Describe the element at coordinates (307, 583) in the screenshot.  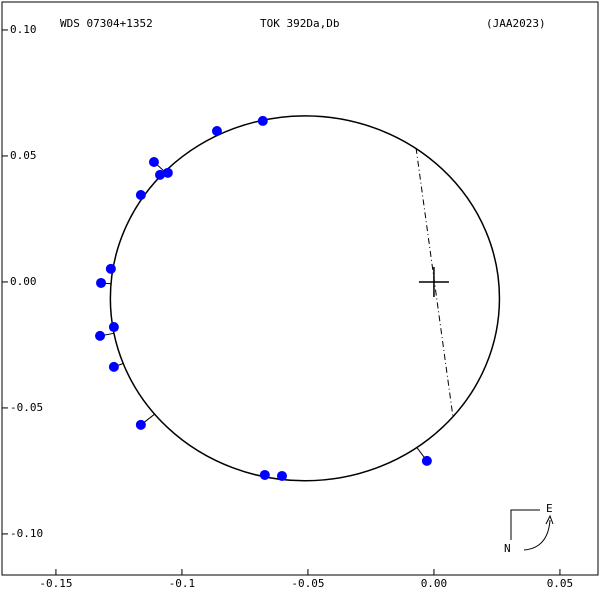
I see `x-tick-label: -0.05` at that location.